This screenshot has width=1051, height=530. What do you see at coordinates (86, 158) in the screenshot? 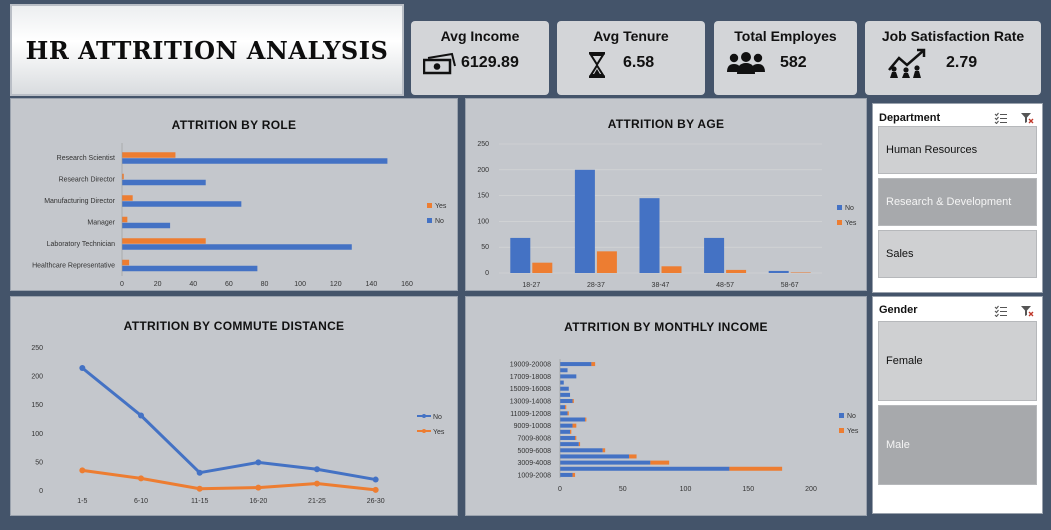
I see `y-tick-label: Research Scientist` at bounding box center [86, 158].